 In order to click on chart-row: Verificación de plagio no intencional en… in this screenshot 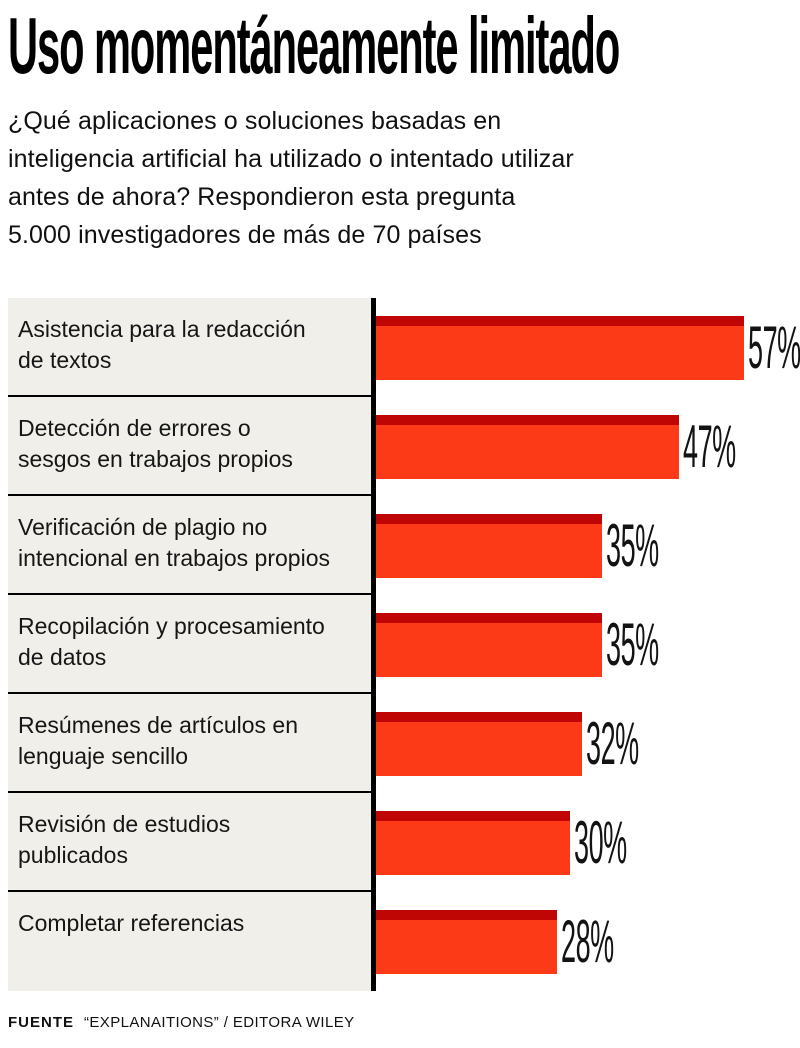, I will do `click(404, 545)`.